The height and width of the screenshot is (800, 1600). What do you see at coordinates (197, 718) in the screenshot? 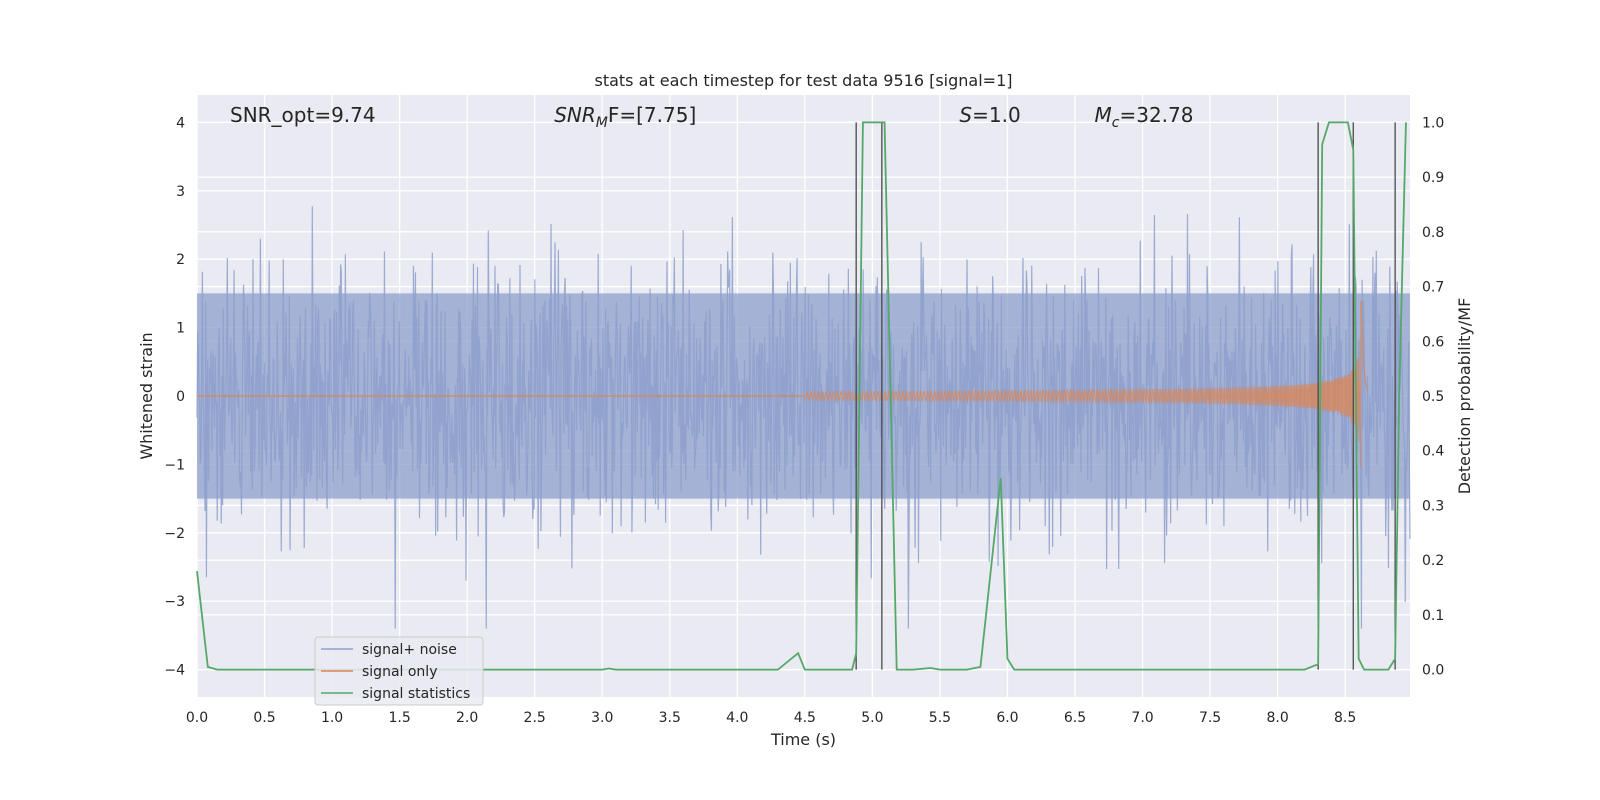
I see `x-tick-label: 0.0` at bounding box center [197, 718].